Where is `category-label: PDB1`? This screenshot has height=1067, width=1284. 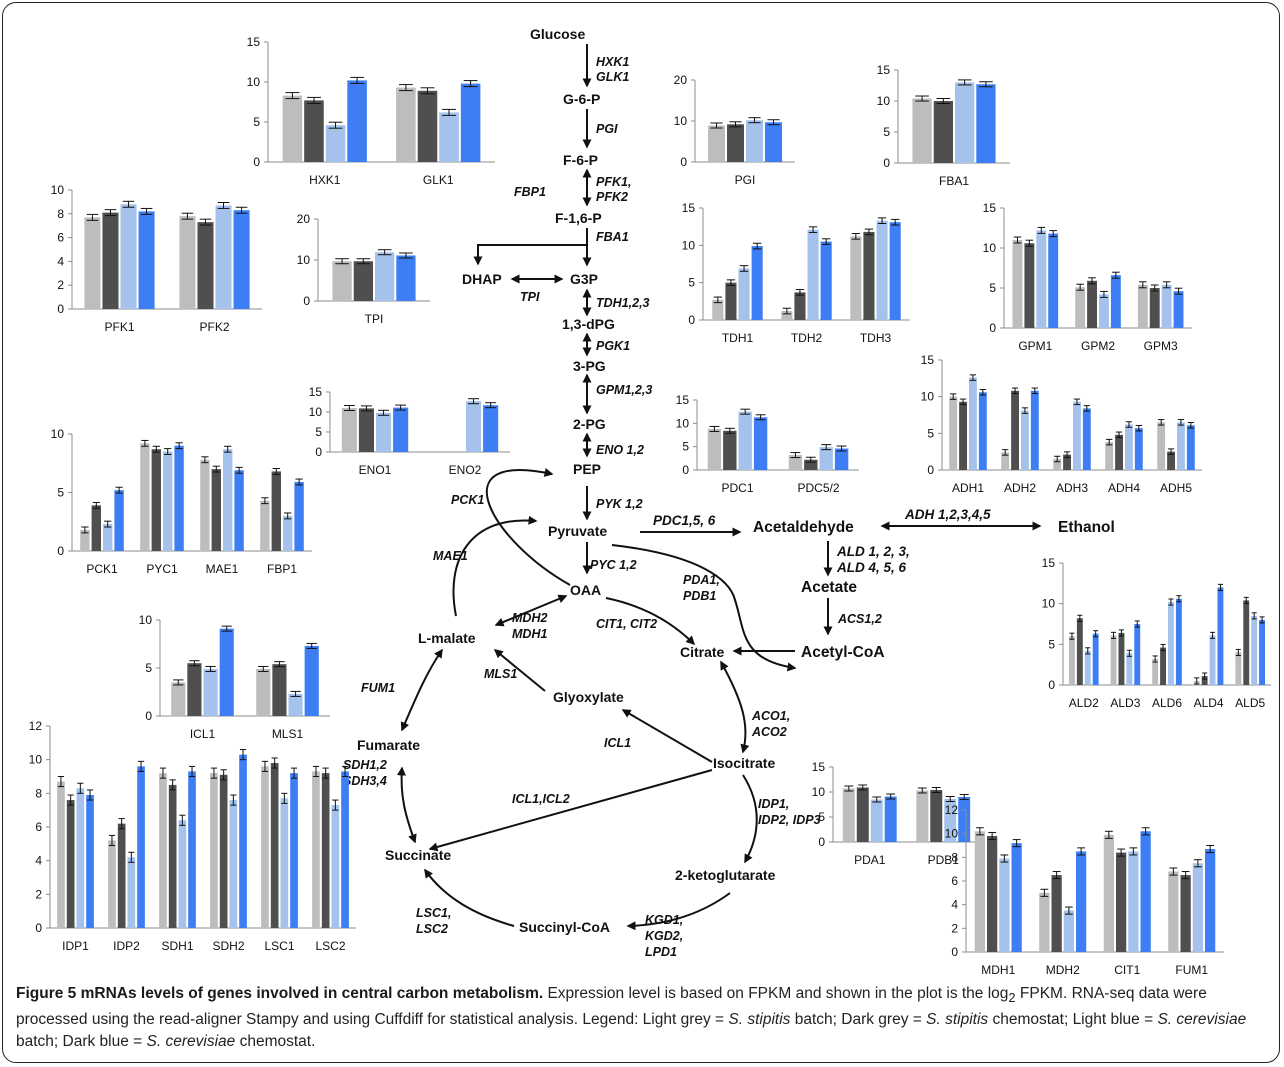 category-label: PDB1 is located at coordinates (944, 860).